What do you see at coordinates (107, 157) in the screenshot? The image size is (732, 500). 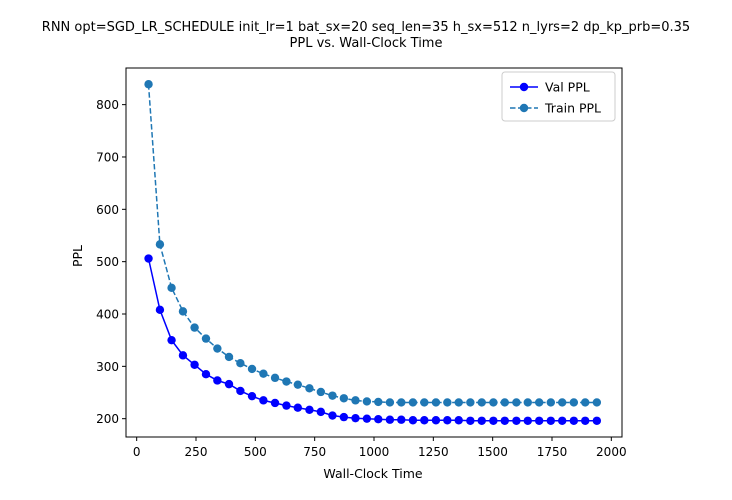 I see `y-tick-label: 700` at bounding box center [107, 157].